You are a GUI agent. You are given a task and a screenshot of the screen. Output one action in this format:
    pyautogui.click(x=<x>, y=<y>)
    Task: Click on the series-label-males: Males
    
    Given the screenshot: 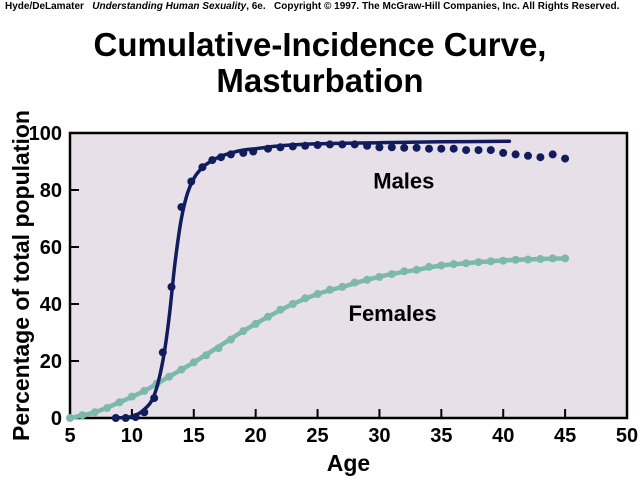 What is the action you would take?
    pyautogui.click(x=403, y=181)
    